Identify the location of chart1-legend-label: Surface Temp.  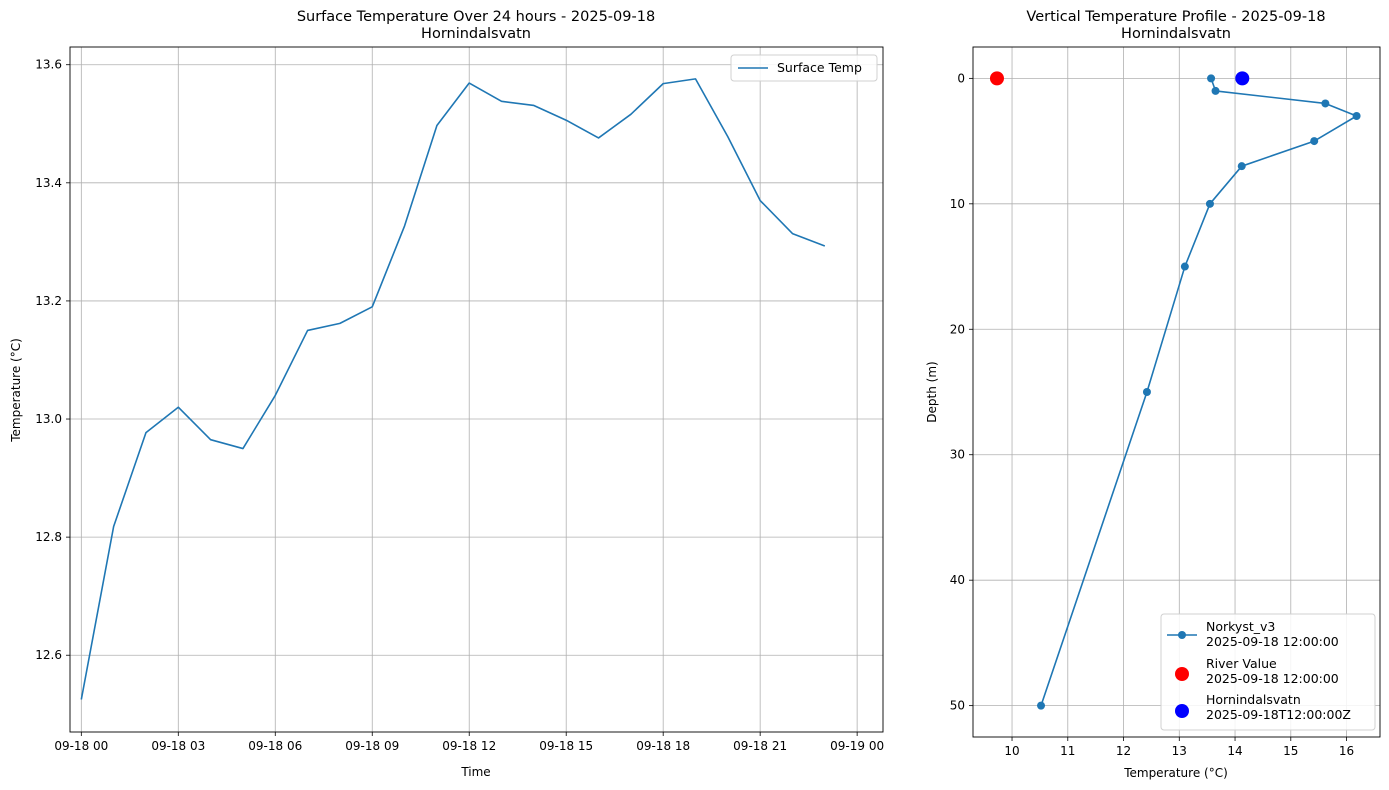
(819, 67).